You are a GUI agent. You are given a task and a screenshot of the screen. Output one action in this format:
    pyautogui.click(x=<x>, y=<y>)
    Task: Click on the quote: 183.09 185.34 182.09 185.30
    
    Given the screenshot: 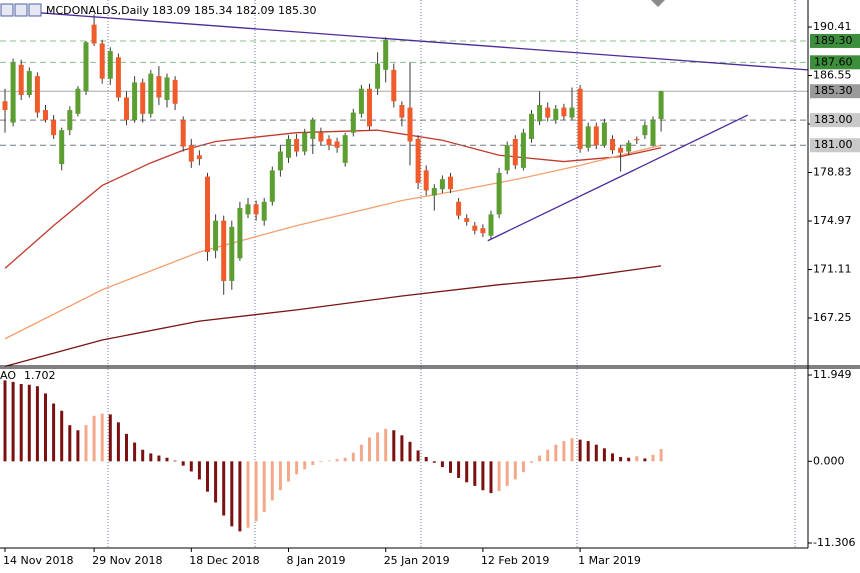 What is the action you would take?
    pyautogui.click(x=234, y=10)
    